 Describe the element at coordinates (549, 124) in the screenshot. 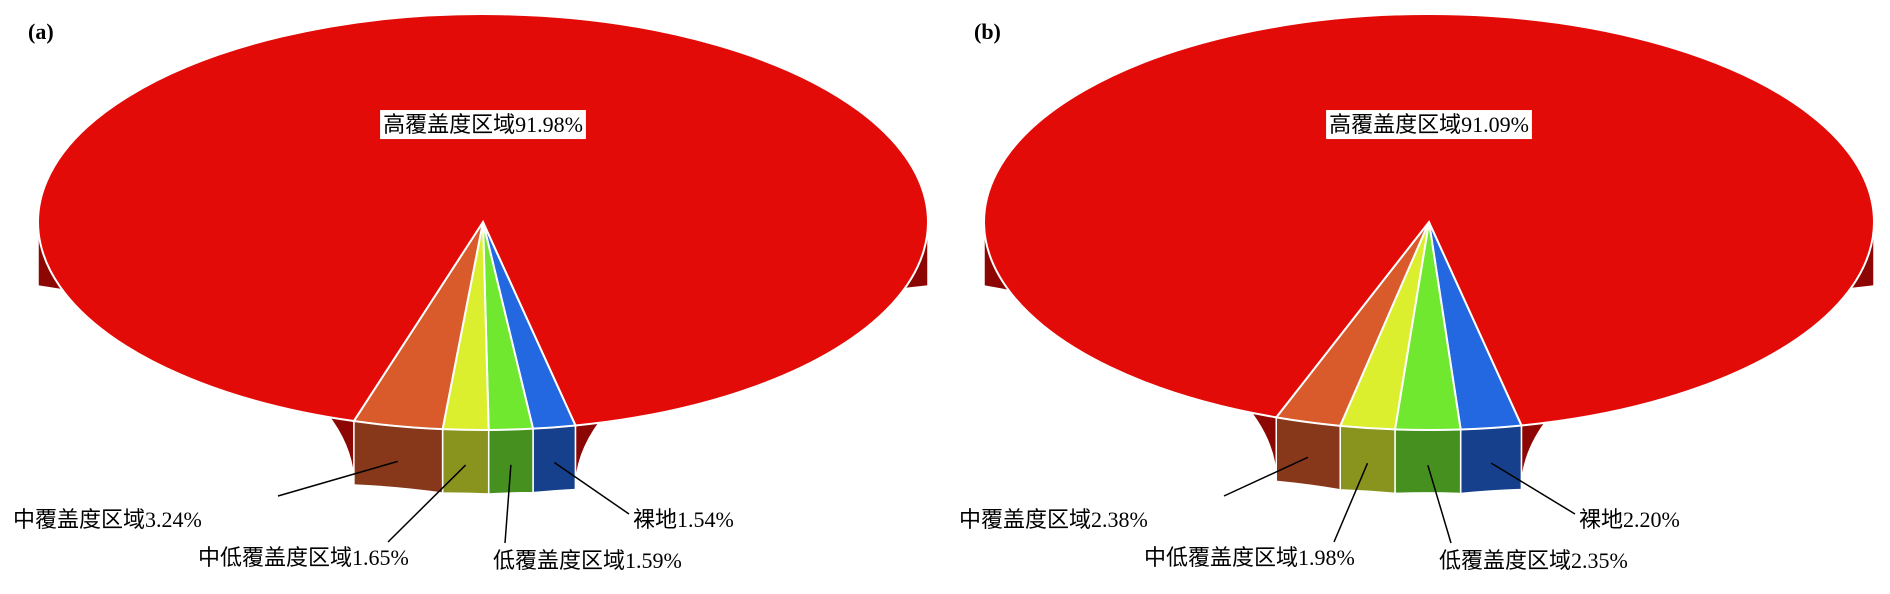

I see `value-label: 91.98%` at that location.